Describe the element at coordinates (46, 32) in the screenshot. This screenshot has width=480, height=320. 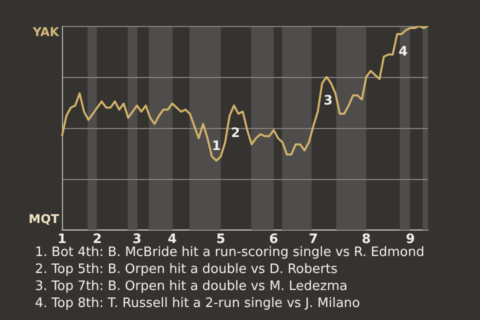
I see `text: YAK` at that location.